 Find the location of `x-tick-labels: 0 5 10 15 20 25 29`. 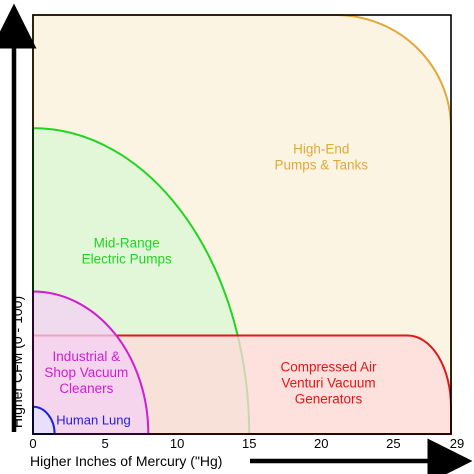

x-tick-labels: 0 5 10 15 20 25 29 is located at coordinates (246, 443).